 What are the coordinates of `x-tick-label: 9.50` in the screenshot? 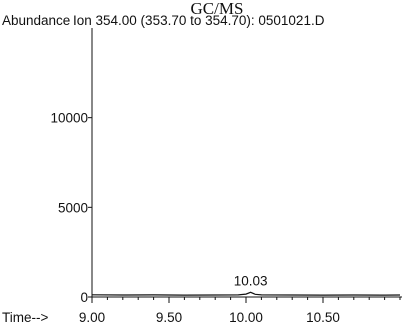 It's located at (169, 317).